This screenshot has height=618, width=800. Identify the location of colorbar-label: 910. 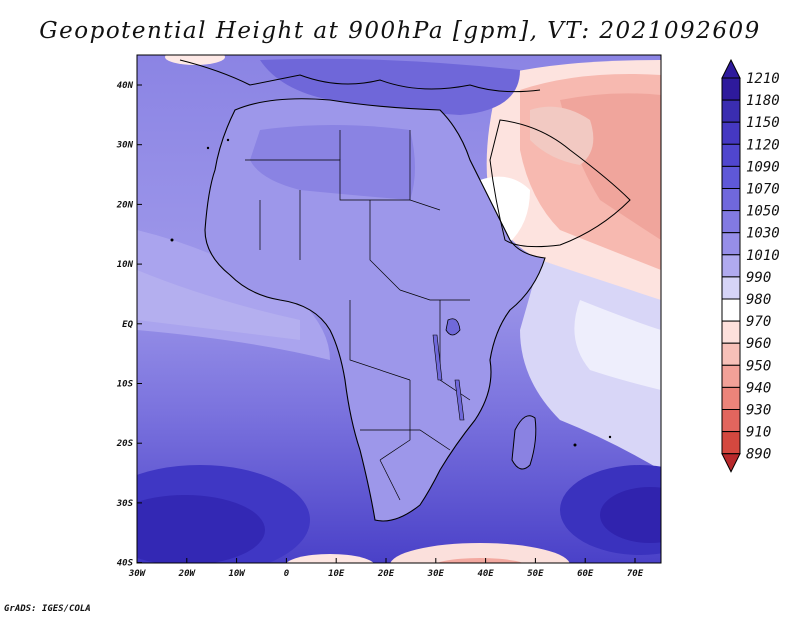
(758, 433).